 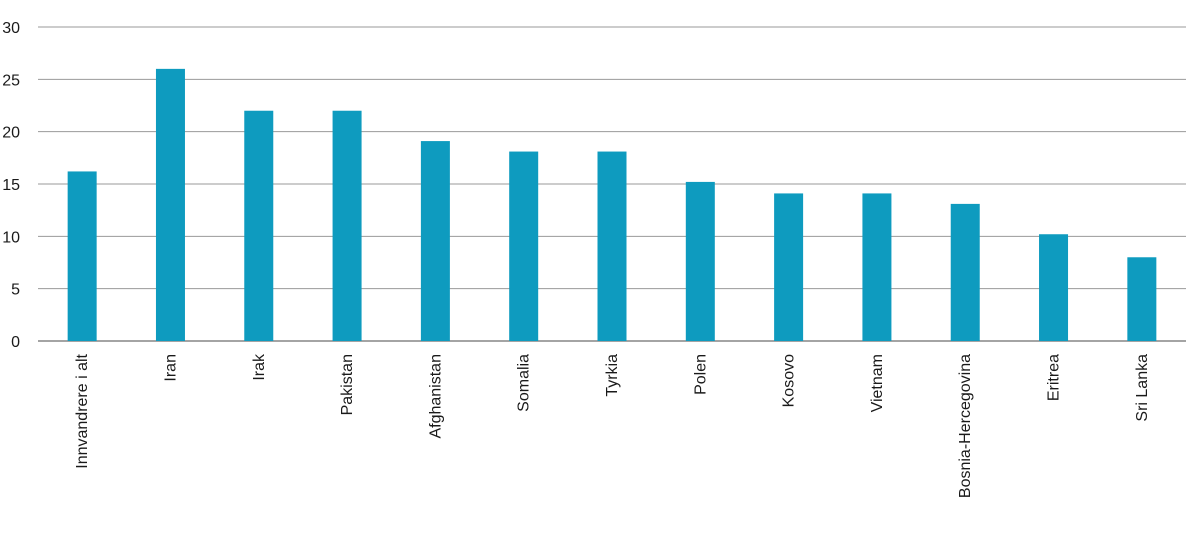 I want to click on x-tick-label: Kosovo, so click(x=789, y=380).